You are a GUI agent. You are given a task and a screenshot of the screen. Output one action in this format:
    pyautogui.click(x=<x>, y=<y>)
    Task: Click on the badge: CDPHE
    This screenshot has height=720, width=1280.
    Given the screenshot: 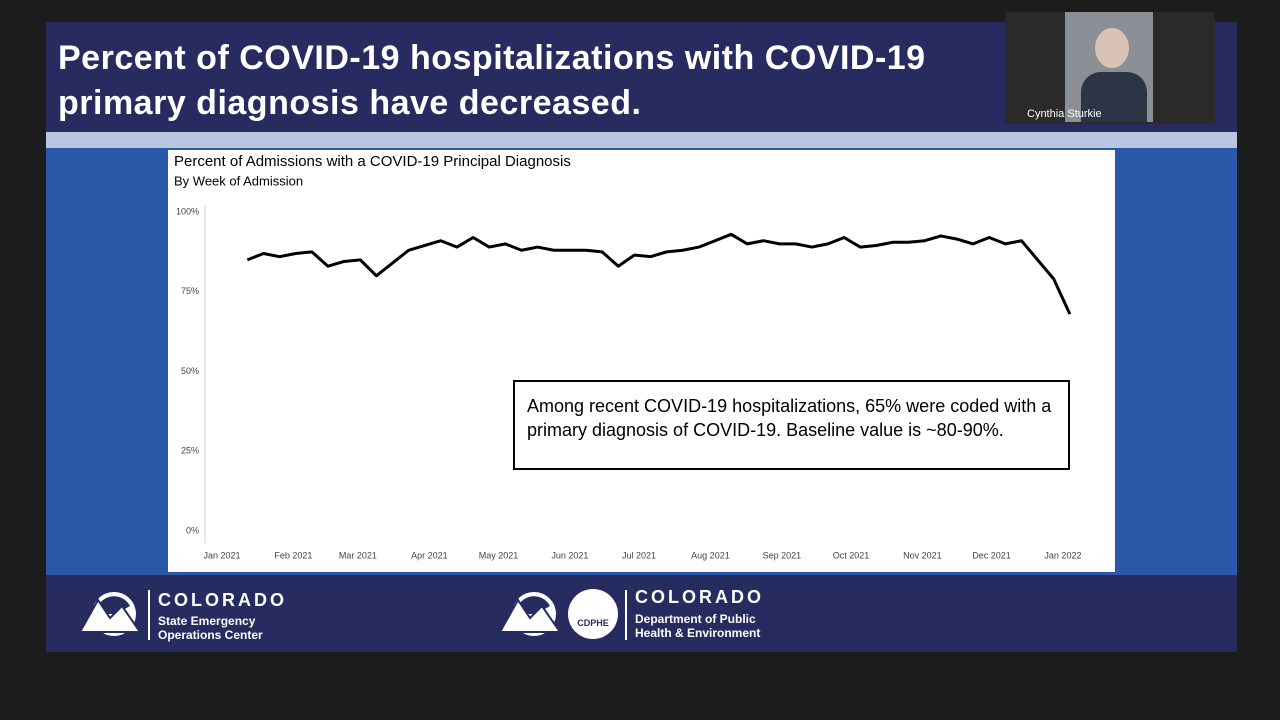 What is the action you would take?
    pyautogui.click(x=593, y=614)
    